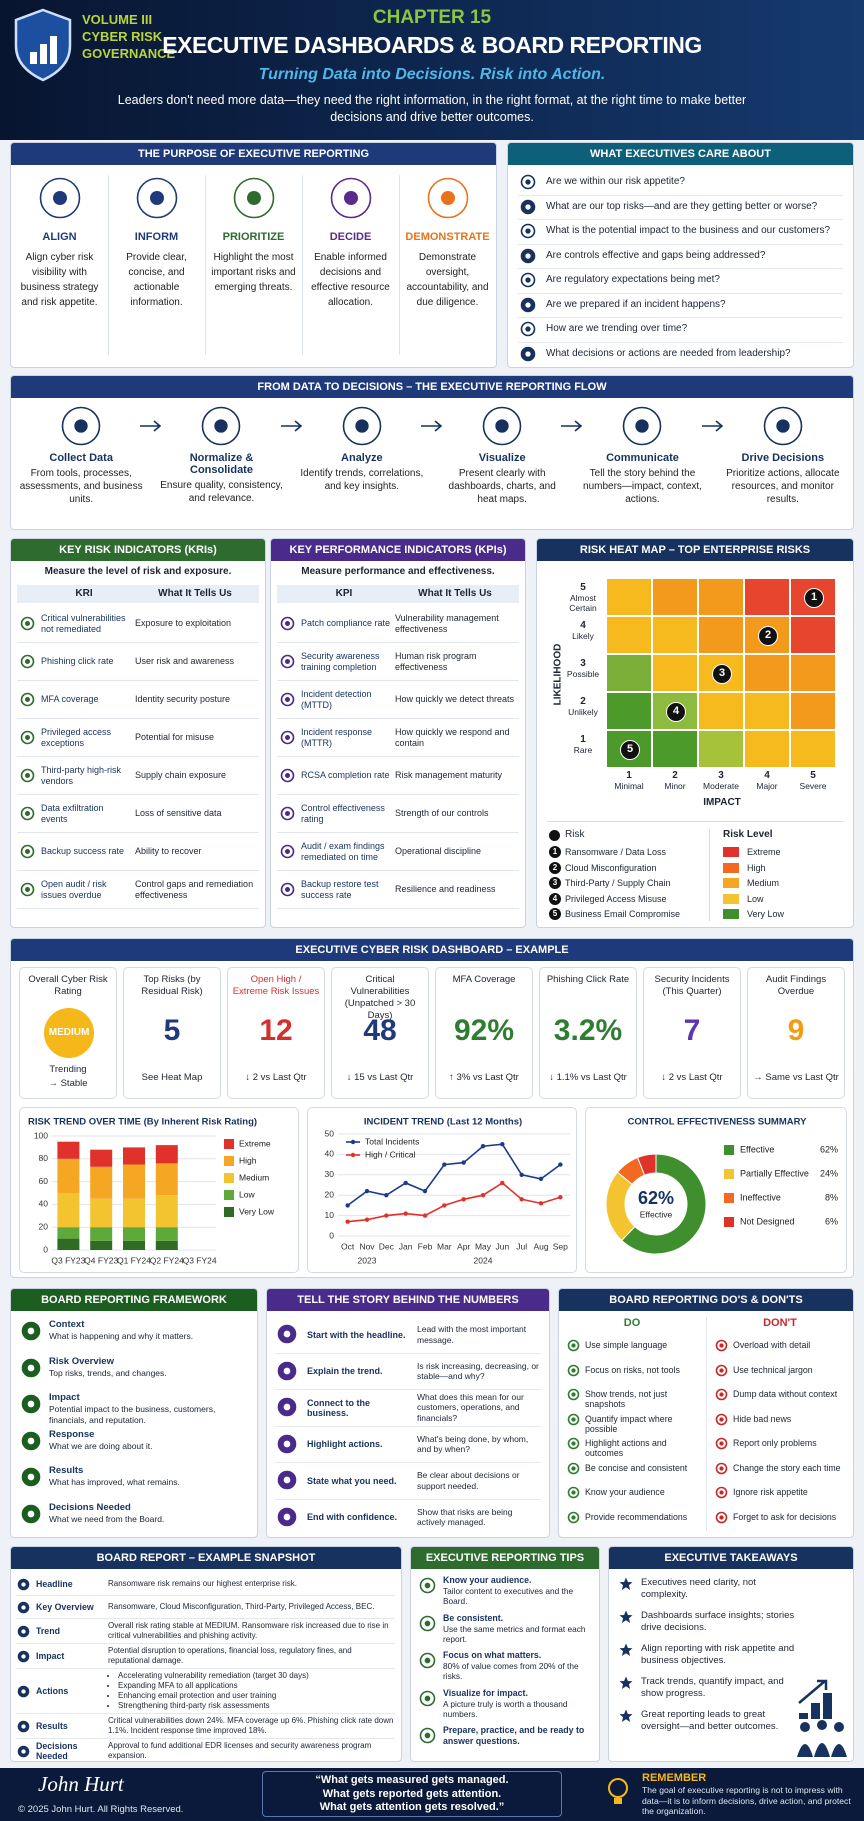 Image resolution: width=864 pixels, height=1821 pixels. Describe the element at coordinates (502, 1246) in the screenshot. I see `x-tick-label: Jun` at that location.